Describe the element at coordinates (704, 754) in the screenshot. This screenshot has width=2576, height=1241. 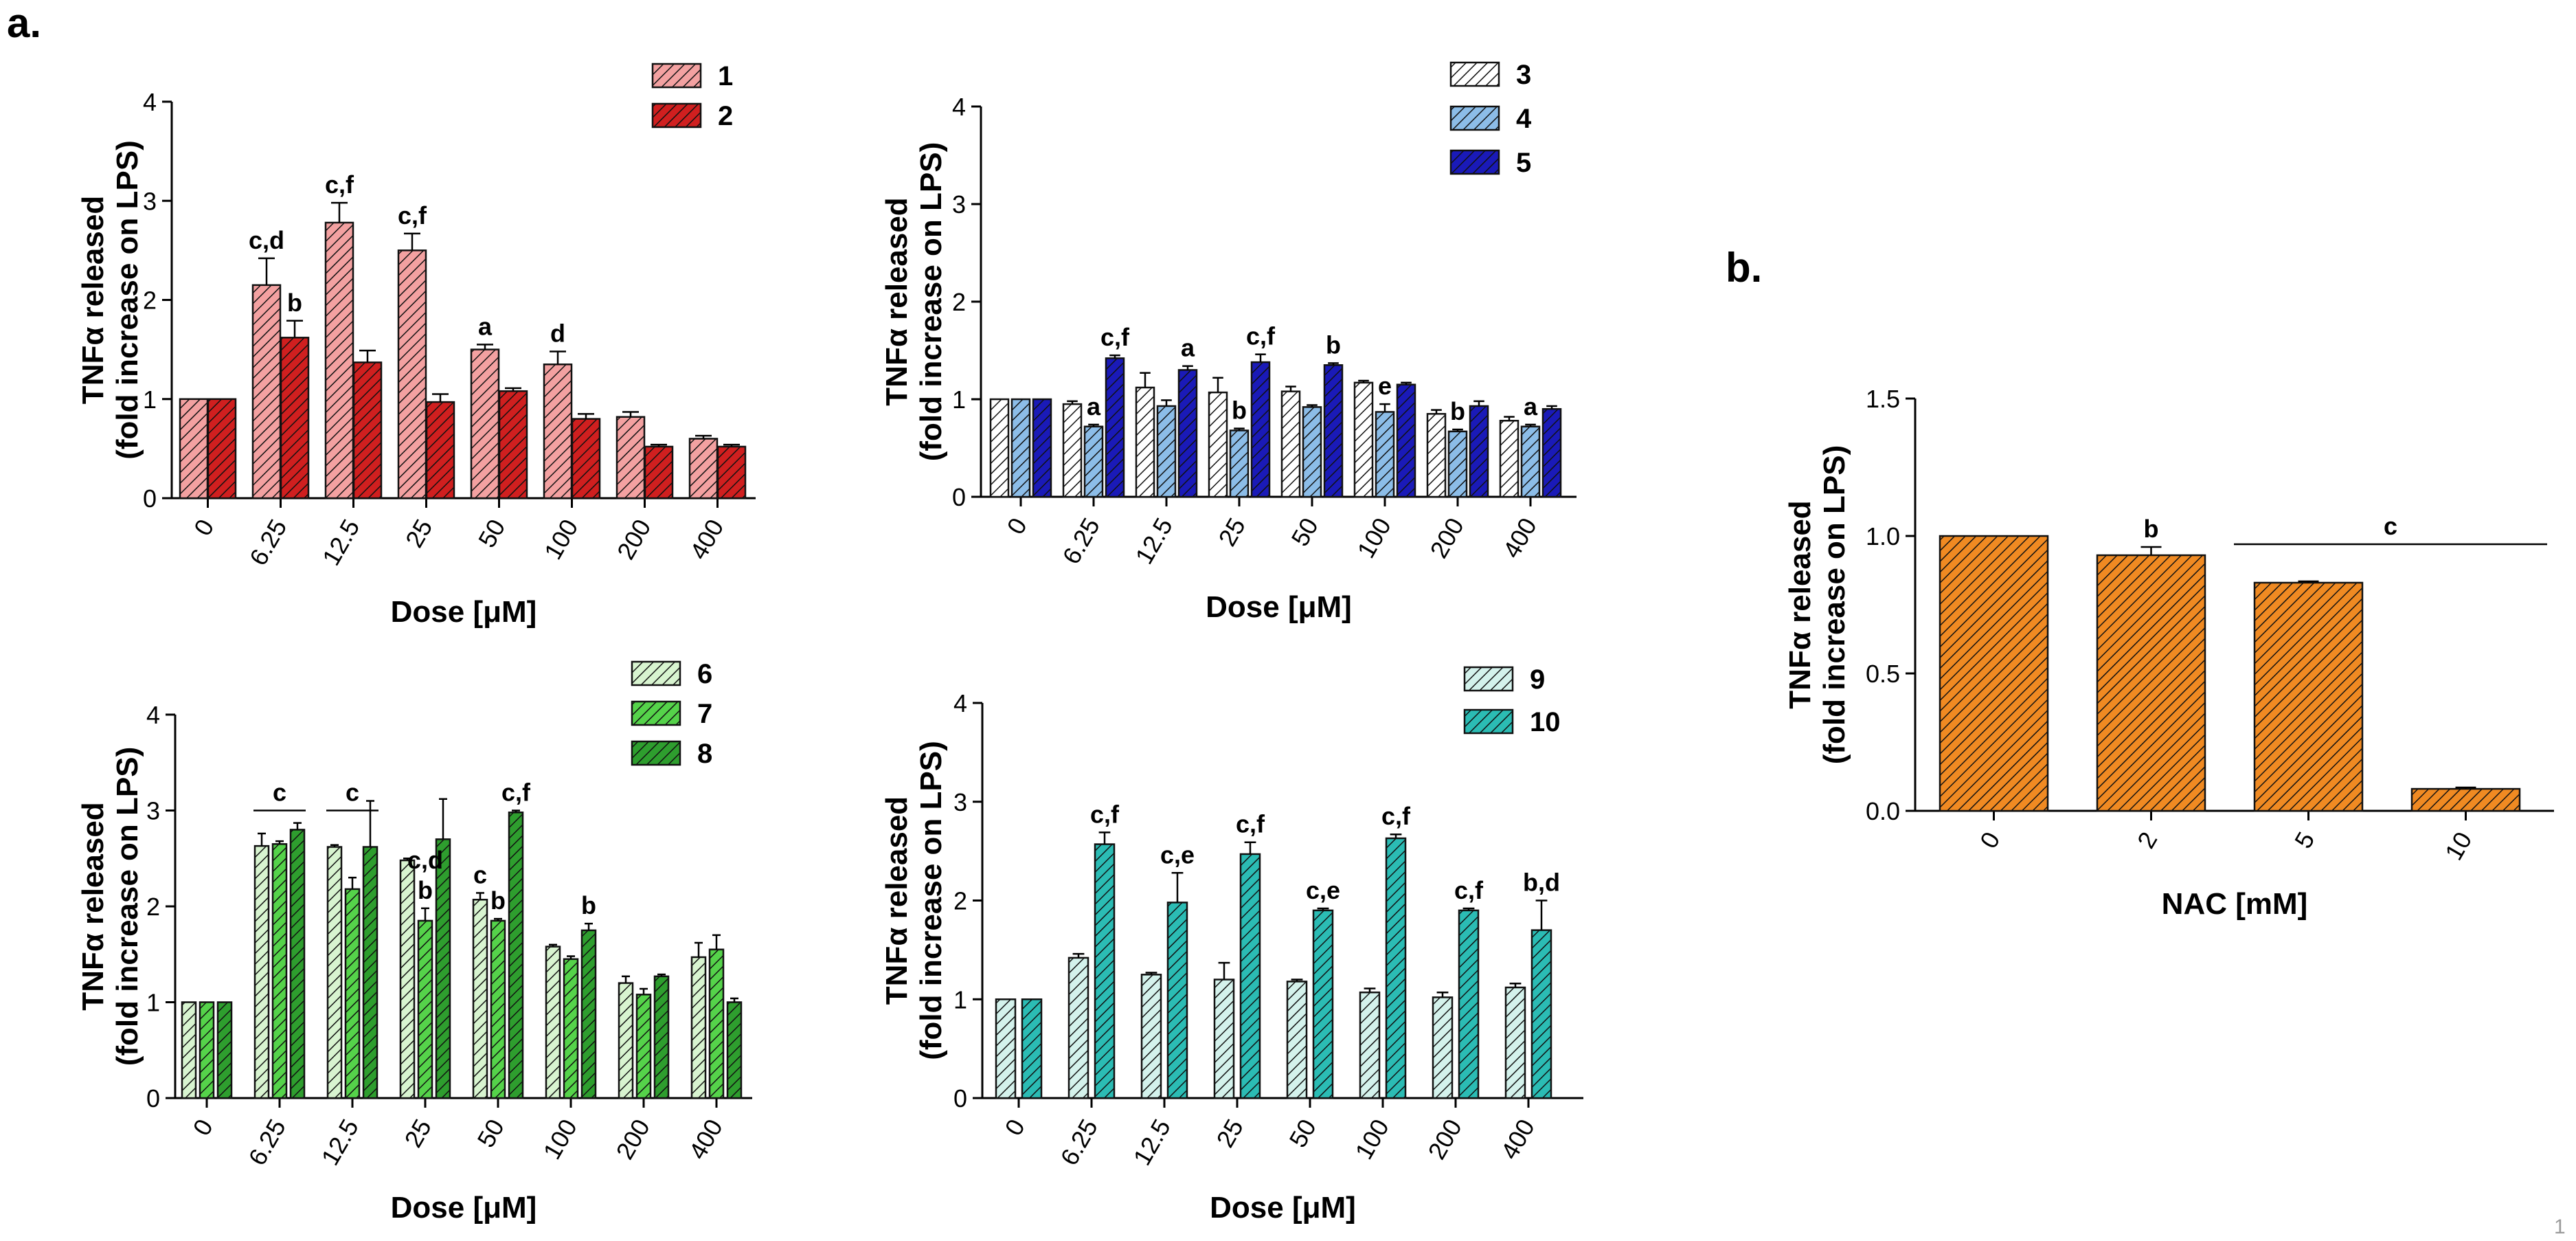
I see `legend-label: 8` at that location.